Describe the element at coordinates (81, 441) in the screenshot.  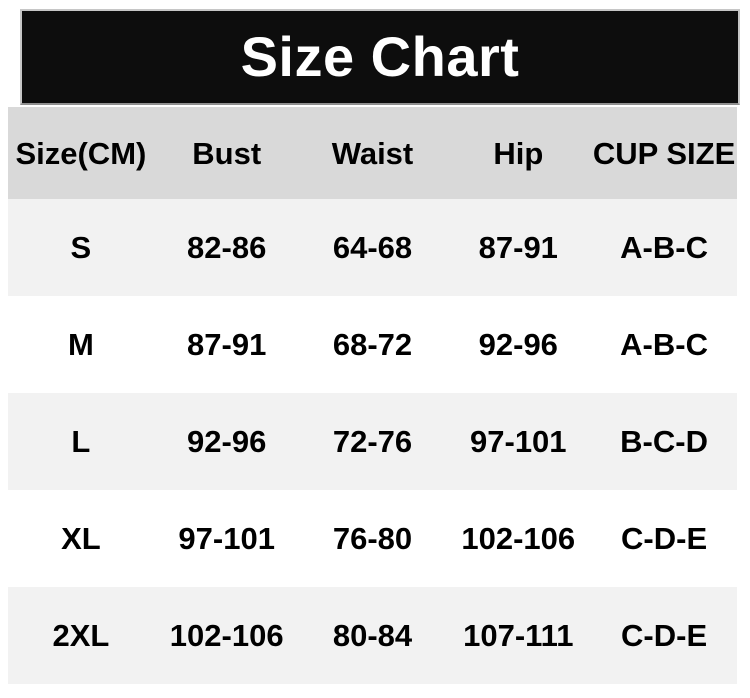
I see `size-label: L` at that location.